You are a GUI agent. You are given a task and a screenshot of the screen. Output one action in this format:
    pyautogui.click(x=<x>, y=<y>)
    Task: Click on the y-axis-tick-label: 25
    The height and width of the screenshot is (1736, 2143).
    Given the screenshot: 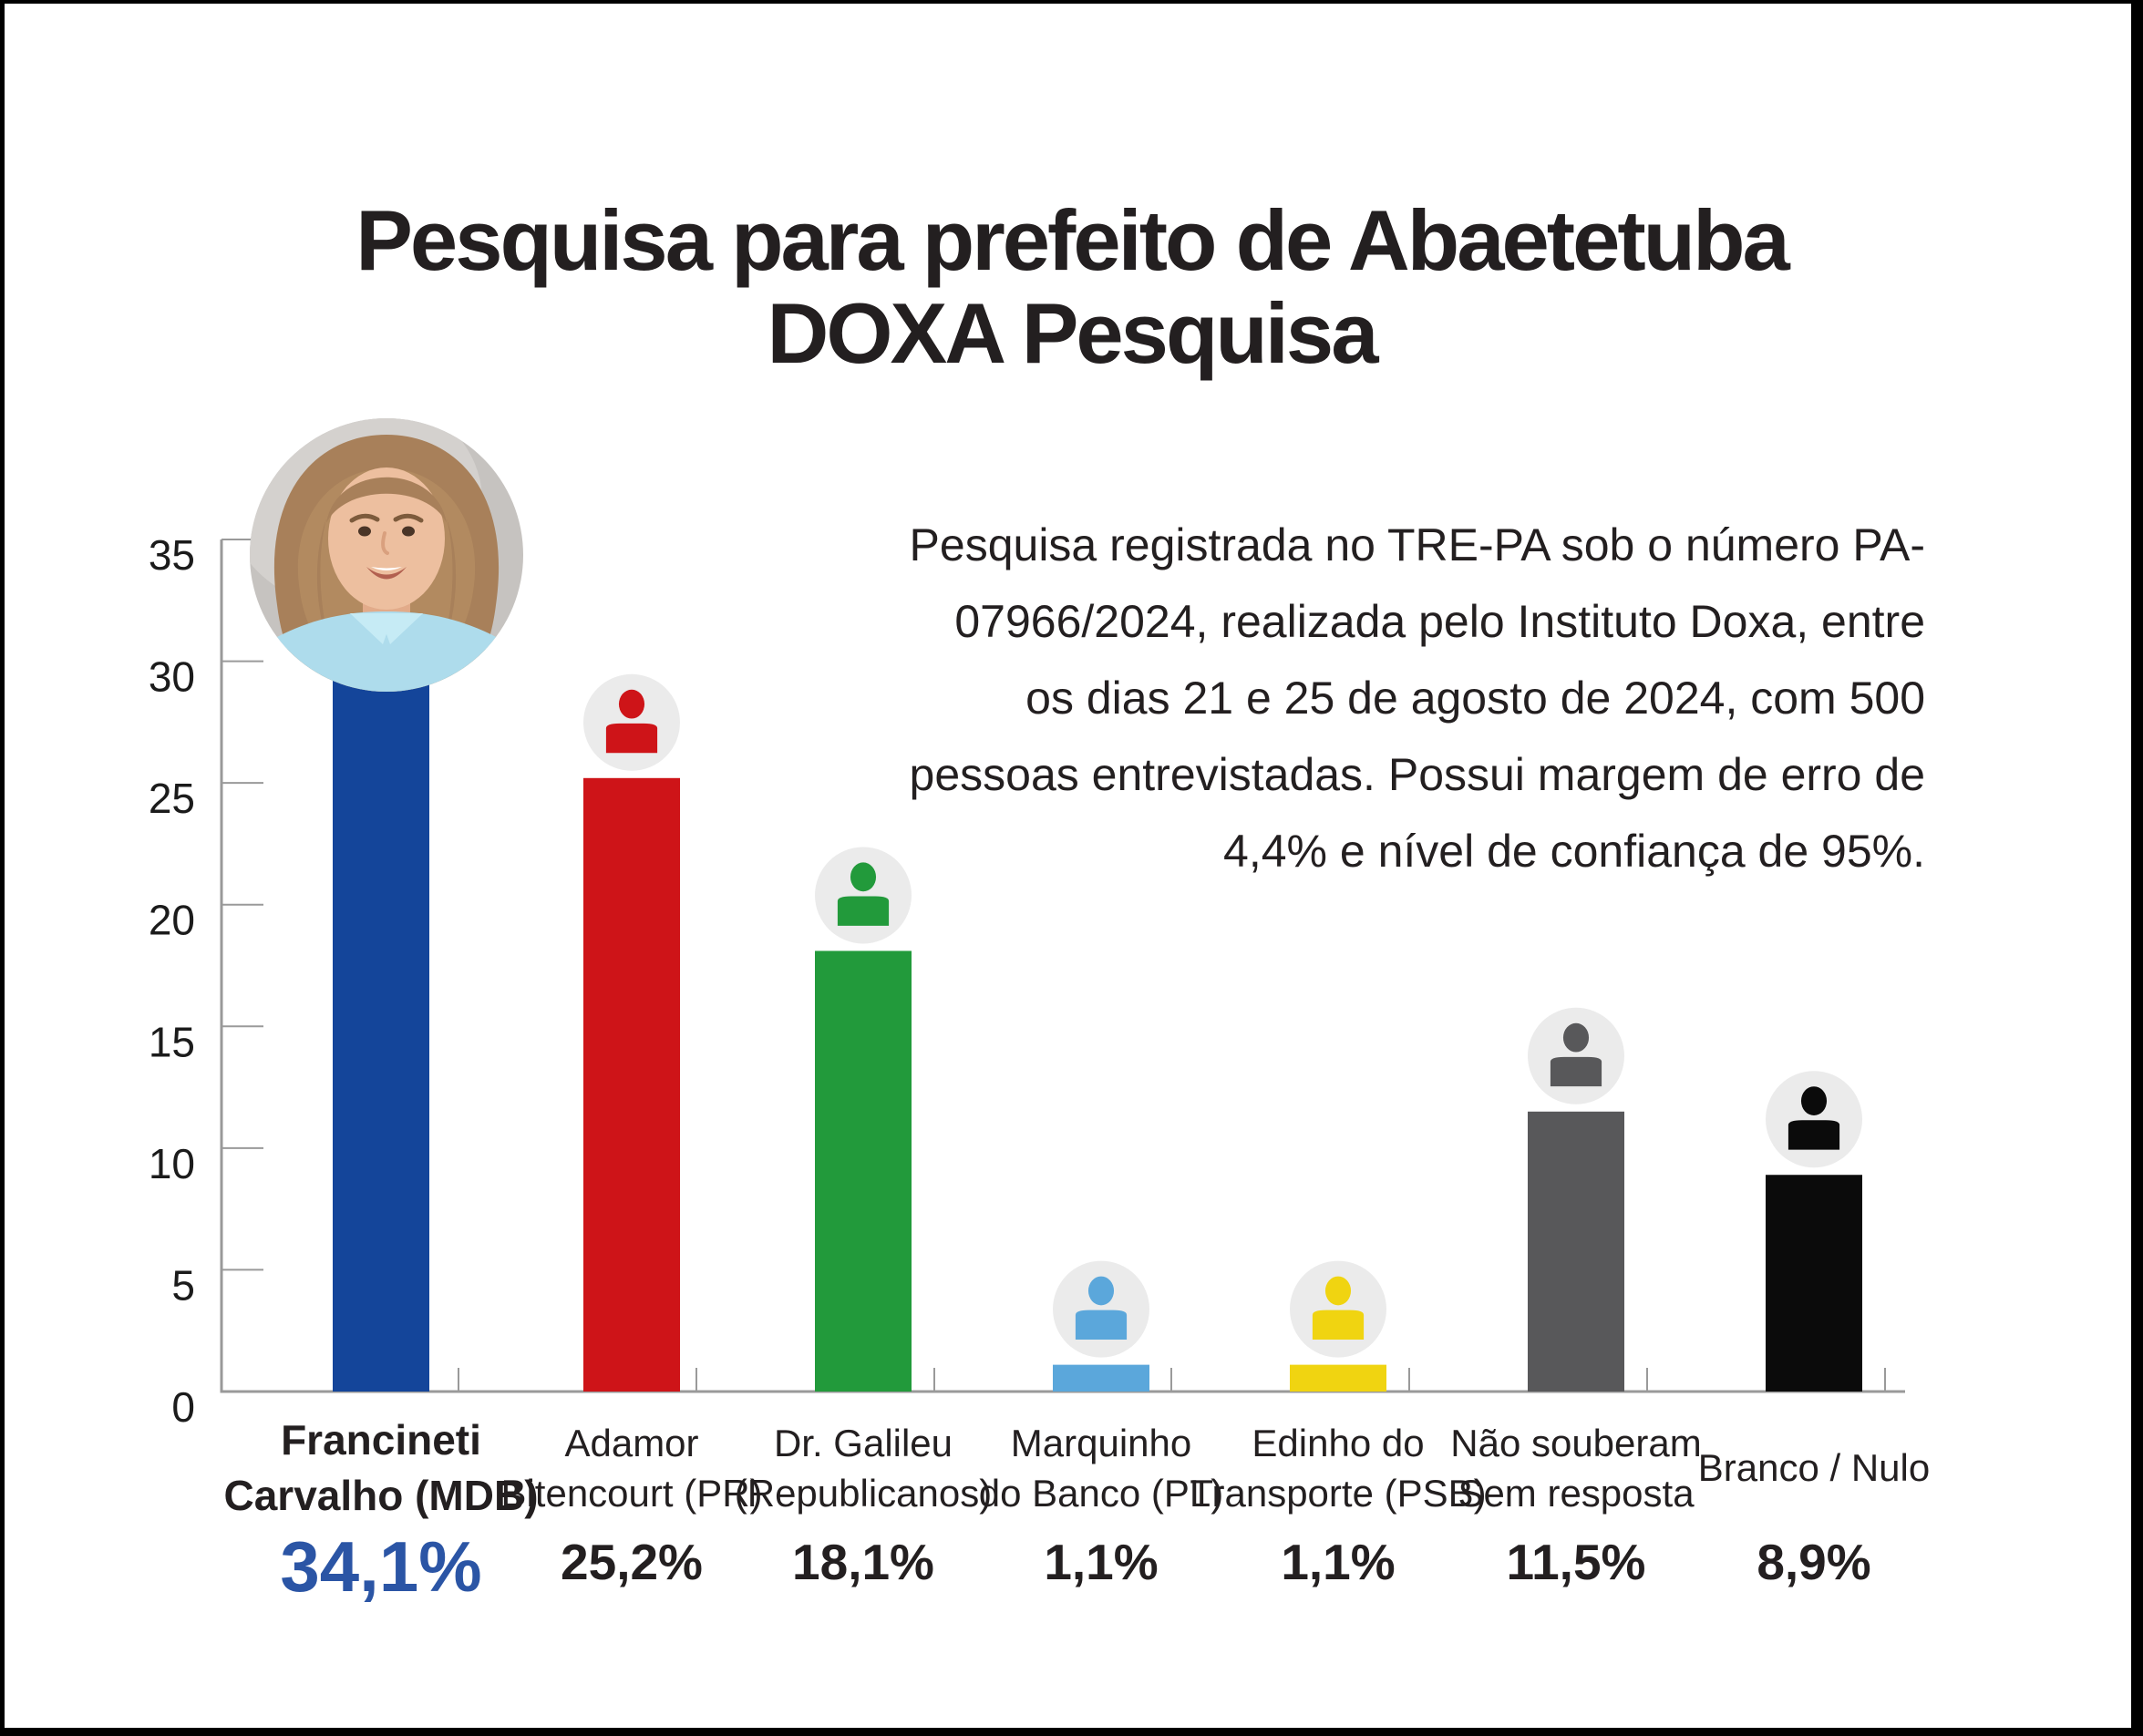 What is the action you would take?
    pyautogui.click(x=172, y=798)
    